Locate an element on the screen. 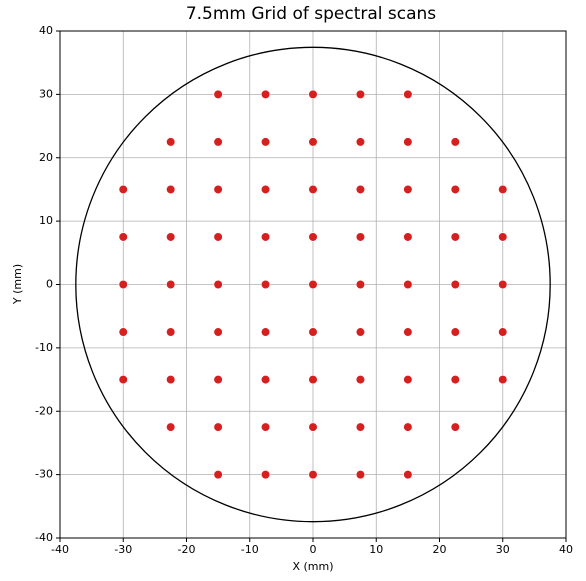  x-tick-label: 0 is located at coordinates (313, 549).